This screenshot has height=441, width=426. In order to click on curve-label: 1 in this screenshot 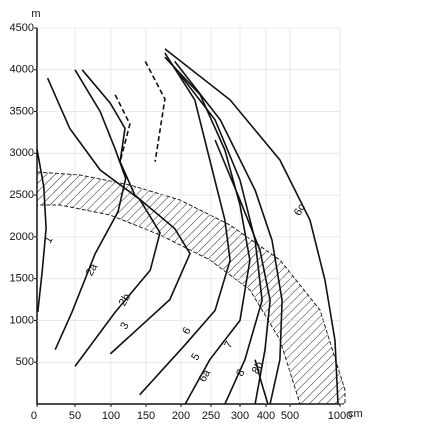, I will do `click(48, 239)`.